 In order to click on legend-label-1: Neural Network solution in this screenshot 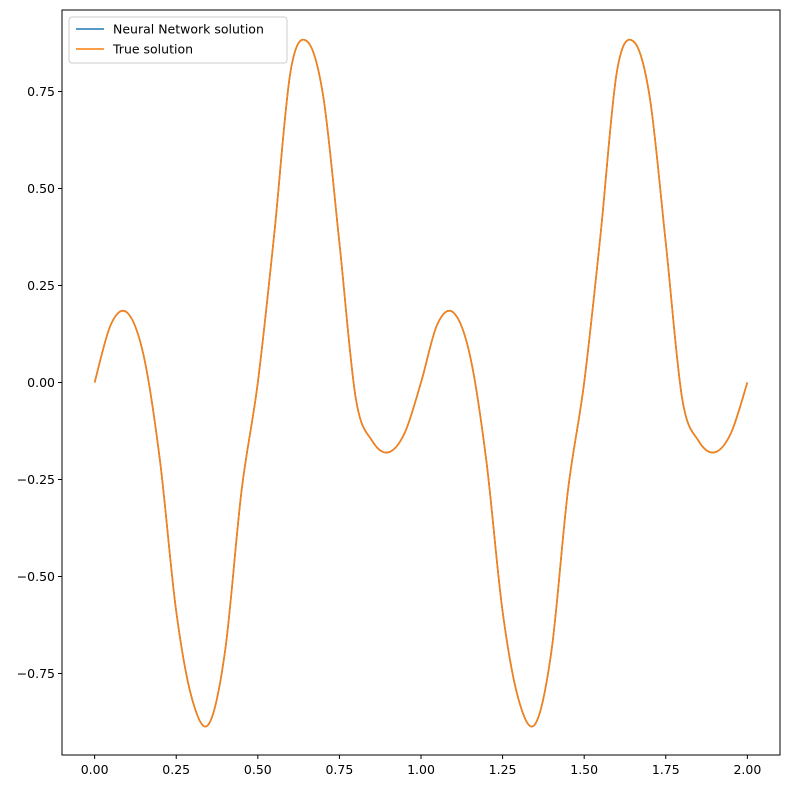, I will do `click(188, 29)`.